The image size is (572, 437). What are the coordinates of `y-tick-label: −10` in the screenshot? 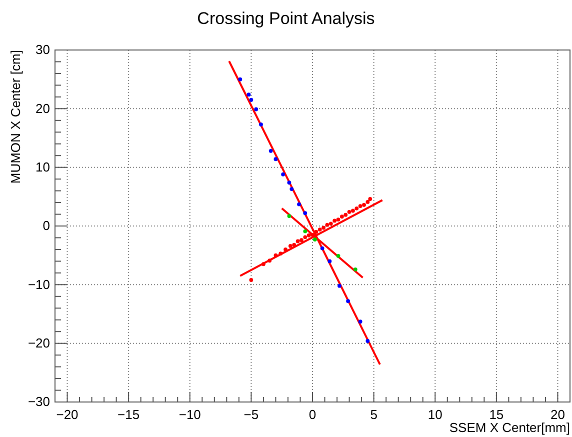 It's located at (39, 284).